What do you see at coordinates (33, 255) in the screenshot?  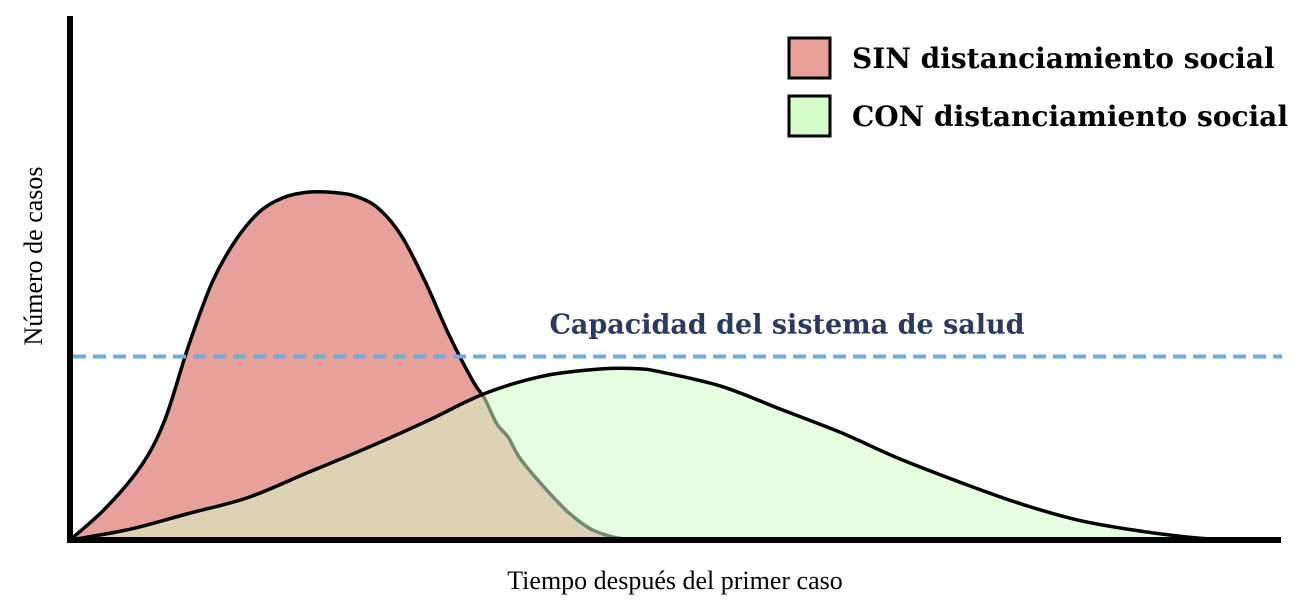 I see `y-axis-label: Número de casos` at bounding box center [33, 255].